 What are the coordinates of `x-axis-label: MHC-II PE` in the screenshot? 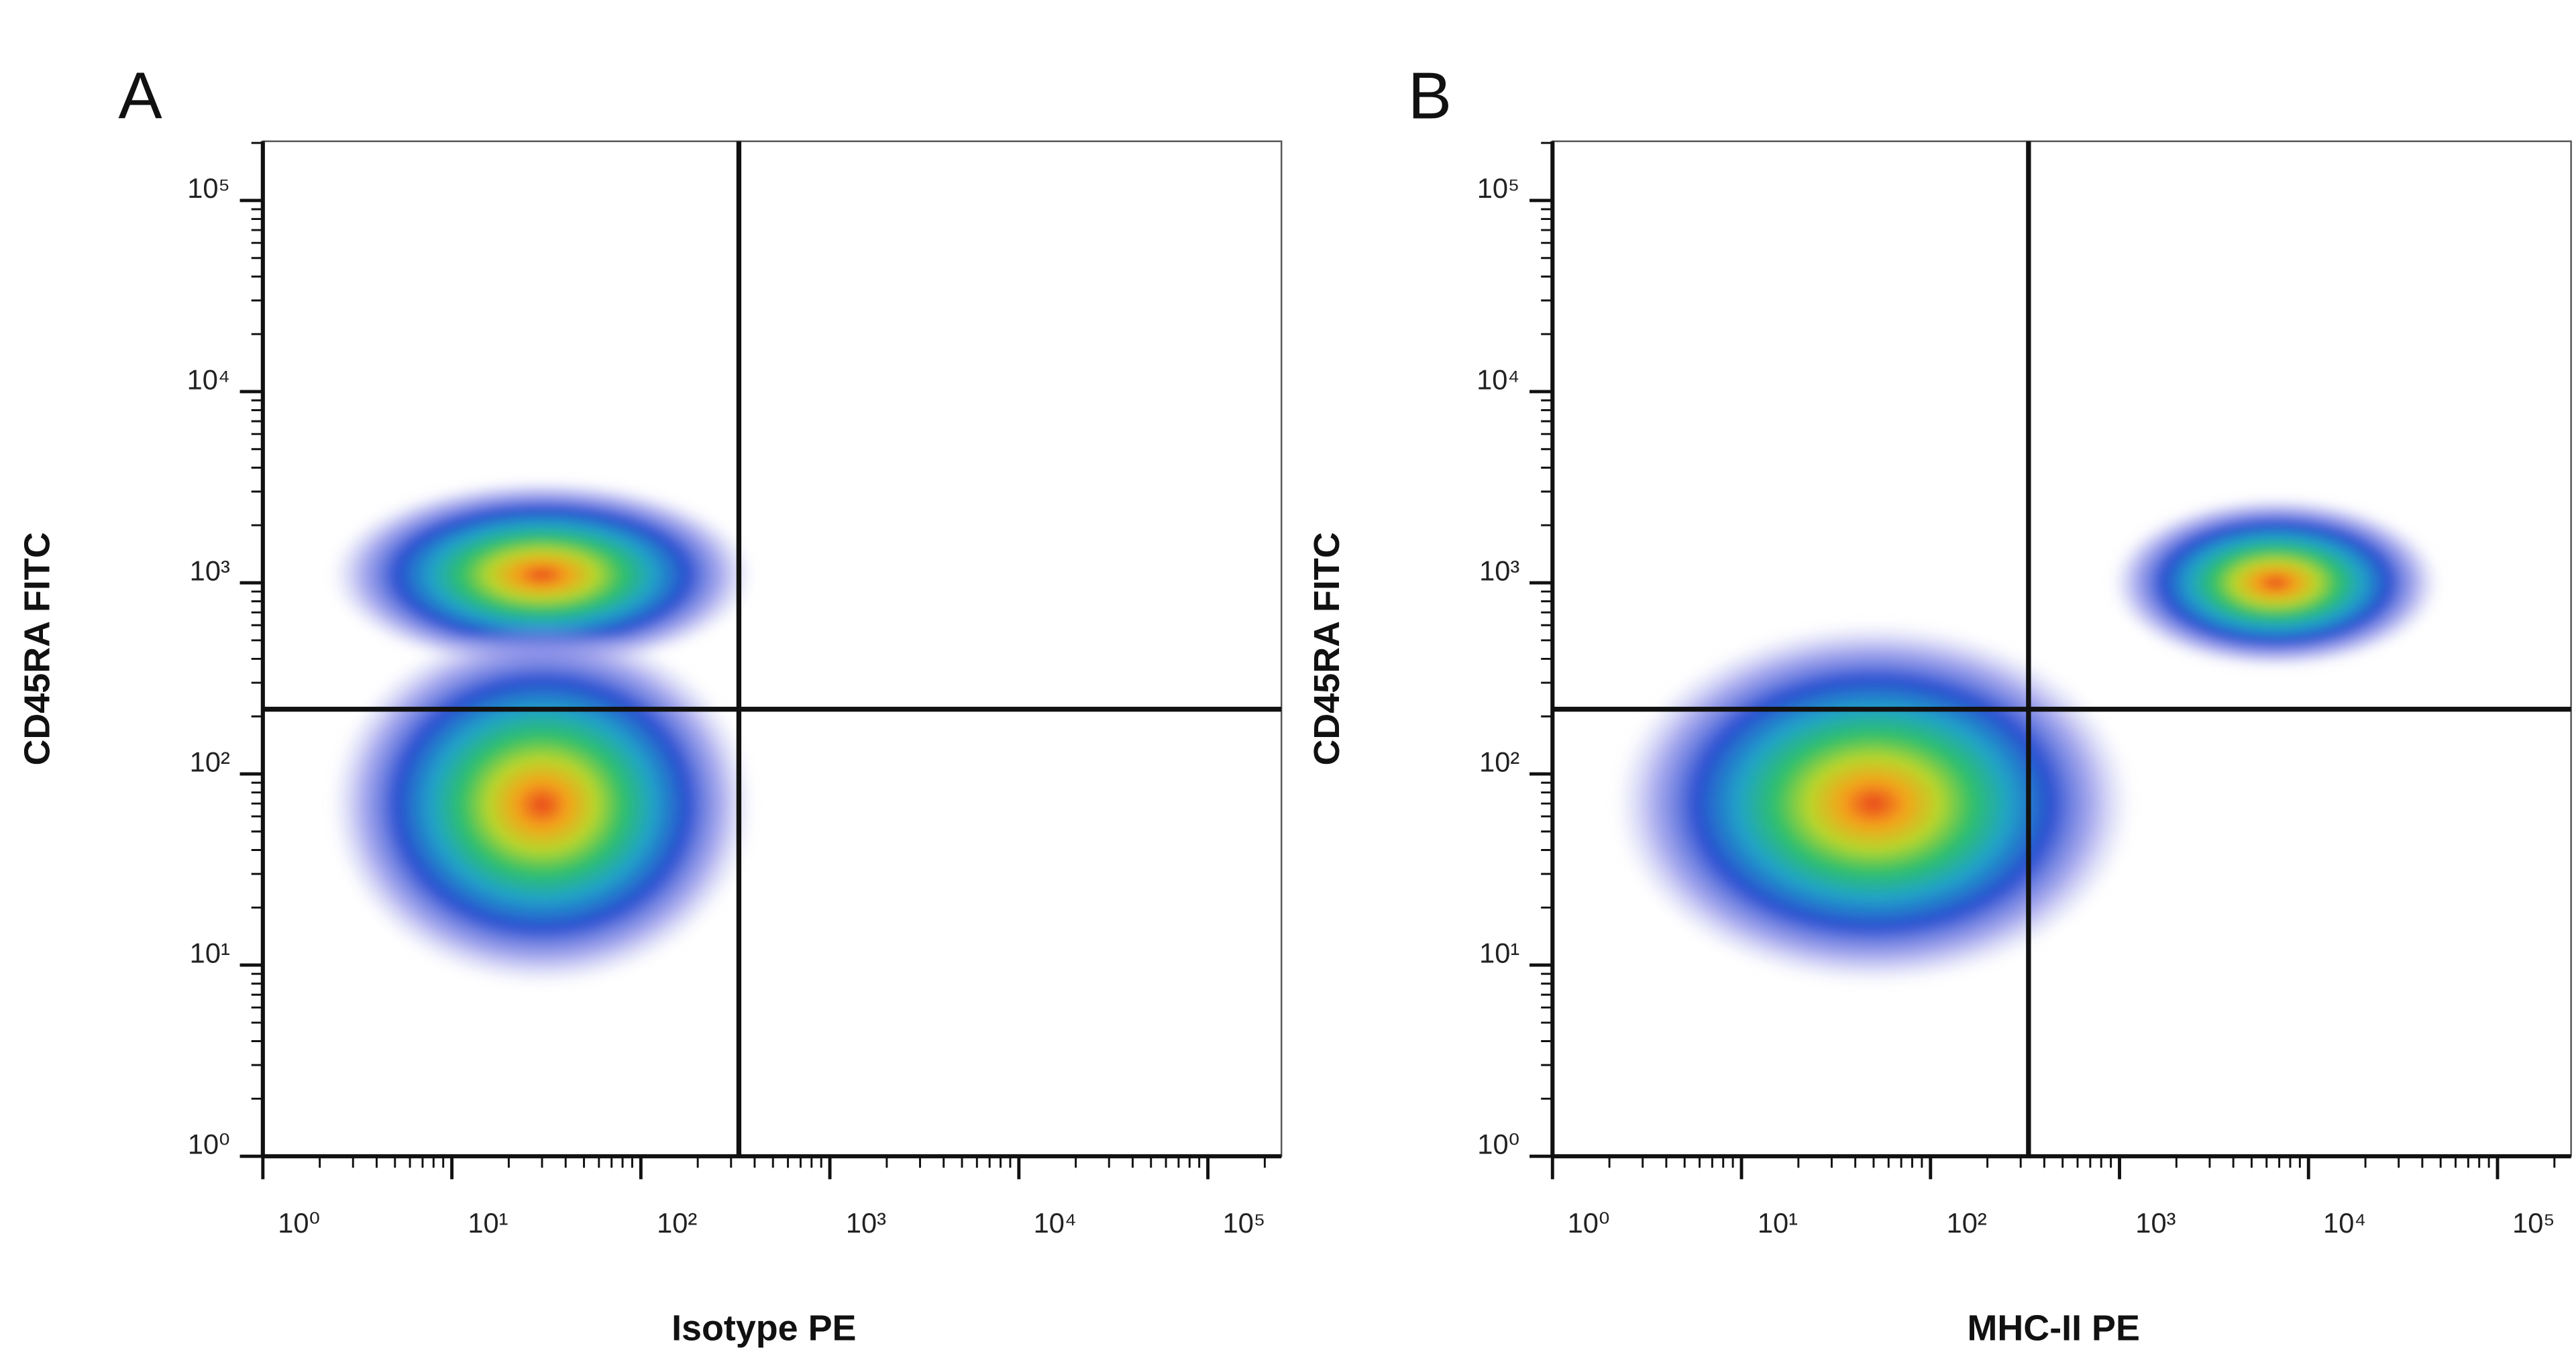 It's located at (2054, 1328).